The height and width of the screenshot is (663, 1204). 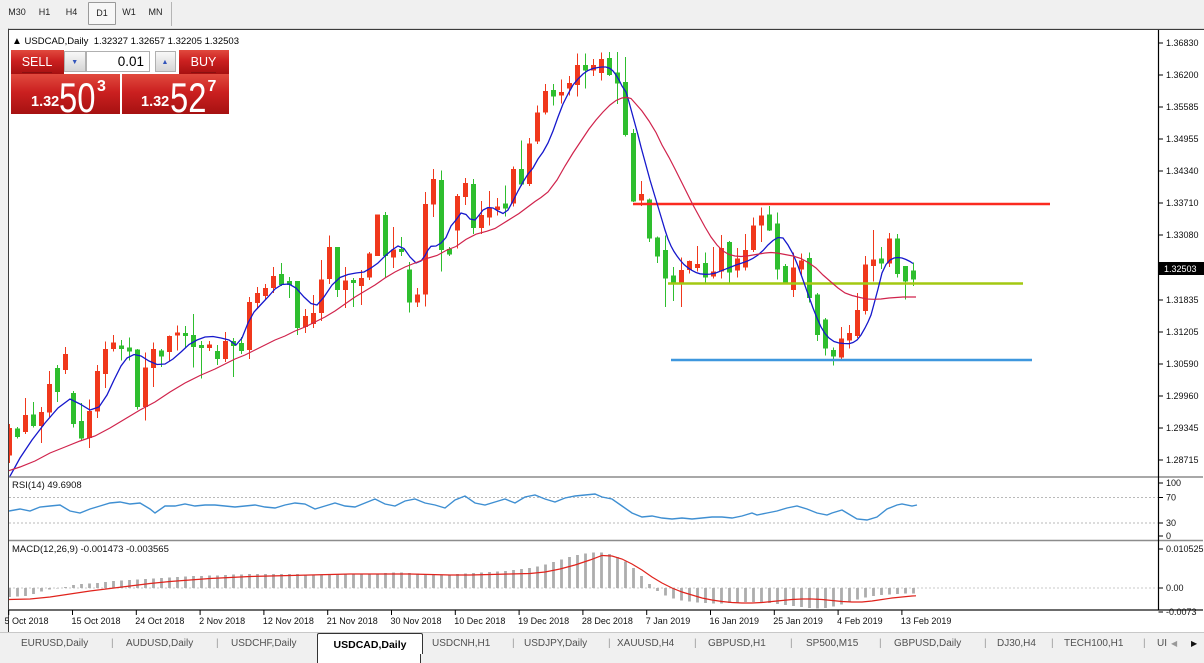 I want to click on svg-text: 0.00, so click(x=1175, y=588).